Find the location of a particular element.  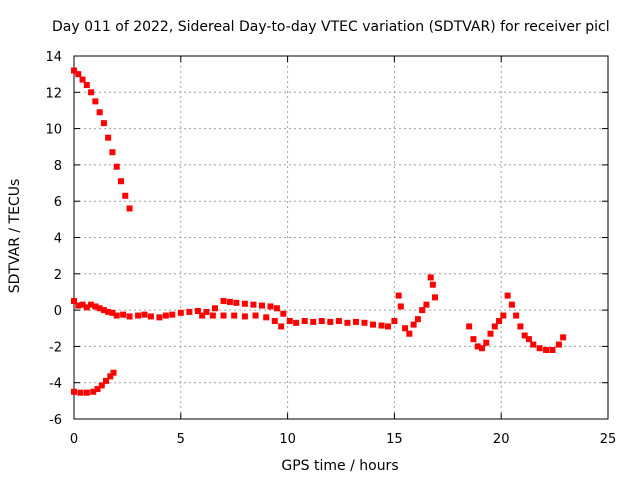

y-tick-label: 2 is located at coordinates (58, 275).